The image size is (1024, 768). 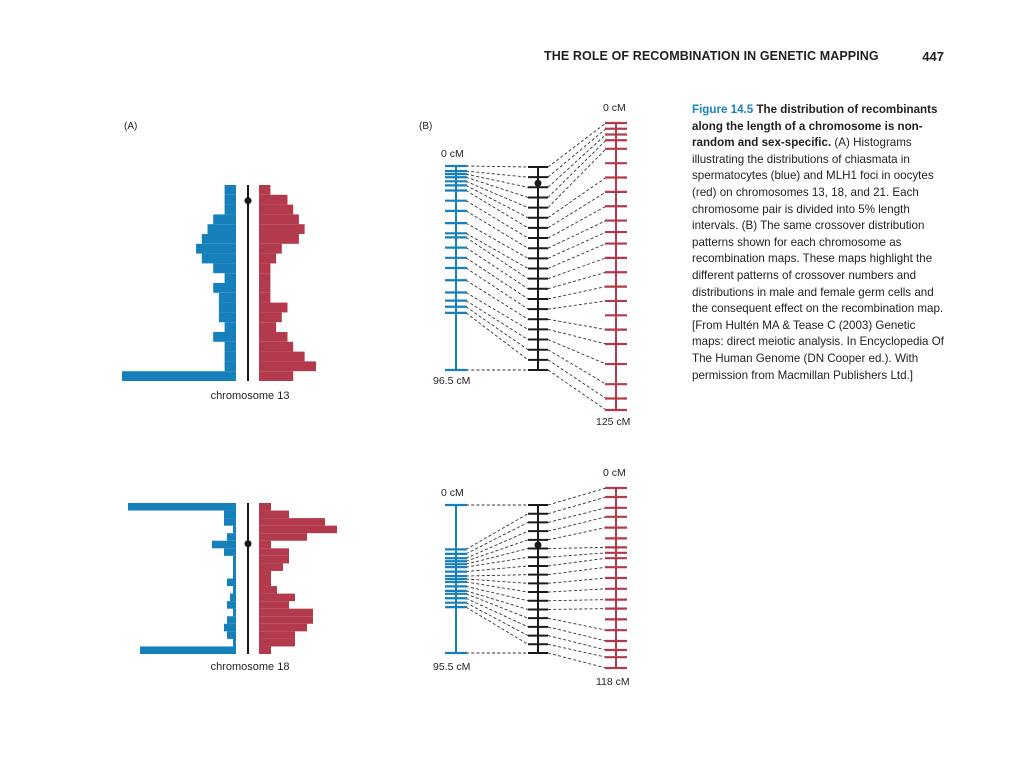 What do you see at coordinates (613, 422) in the screenshot?
I see `chr13-female-map-bottom-label: 125 cM` at bounding box center [613, 422].